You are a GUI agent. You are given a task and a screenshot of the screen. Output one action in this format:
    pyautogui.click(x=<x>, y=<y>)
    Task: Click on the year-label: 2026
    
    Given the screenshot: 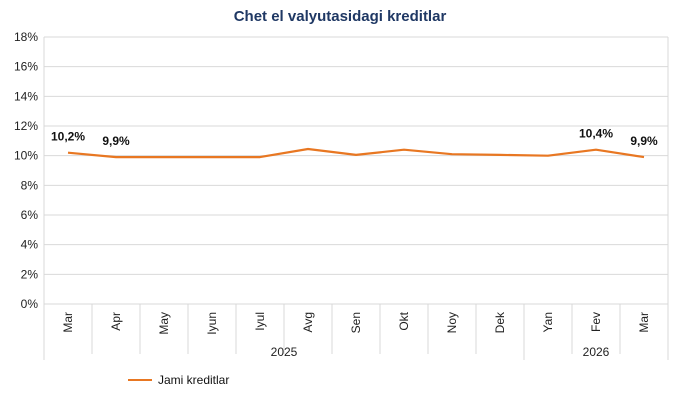 What is the action you would take?
    pyautogui.click(x=596, y=352)
    